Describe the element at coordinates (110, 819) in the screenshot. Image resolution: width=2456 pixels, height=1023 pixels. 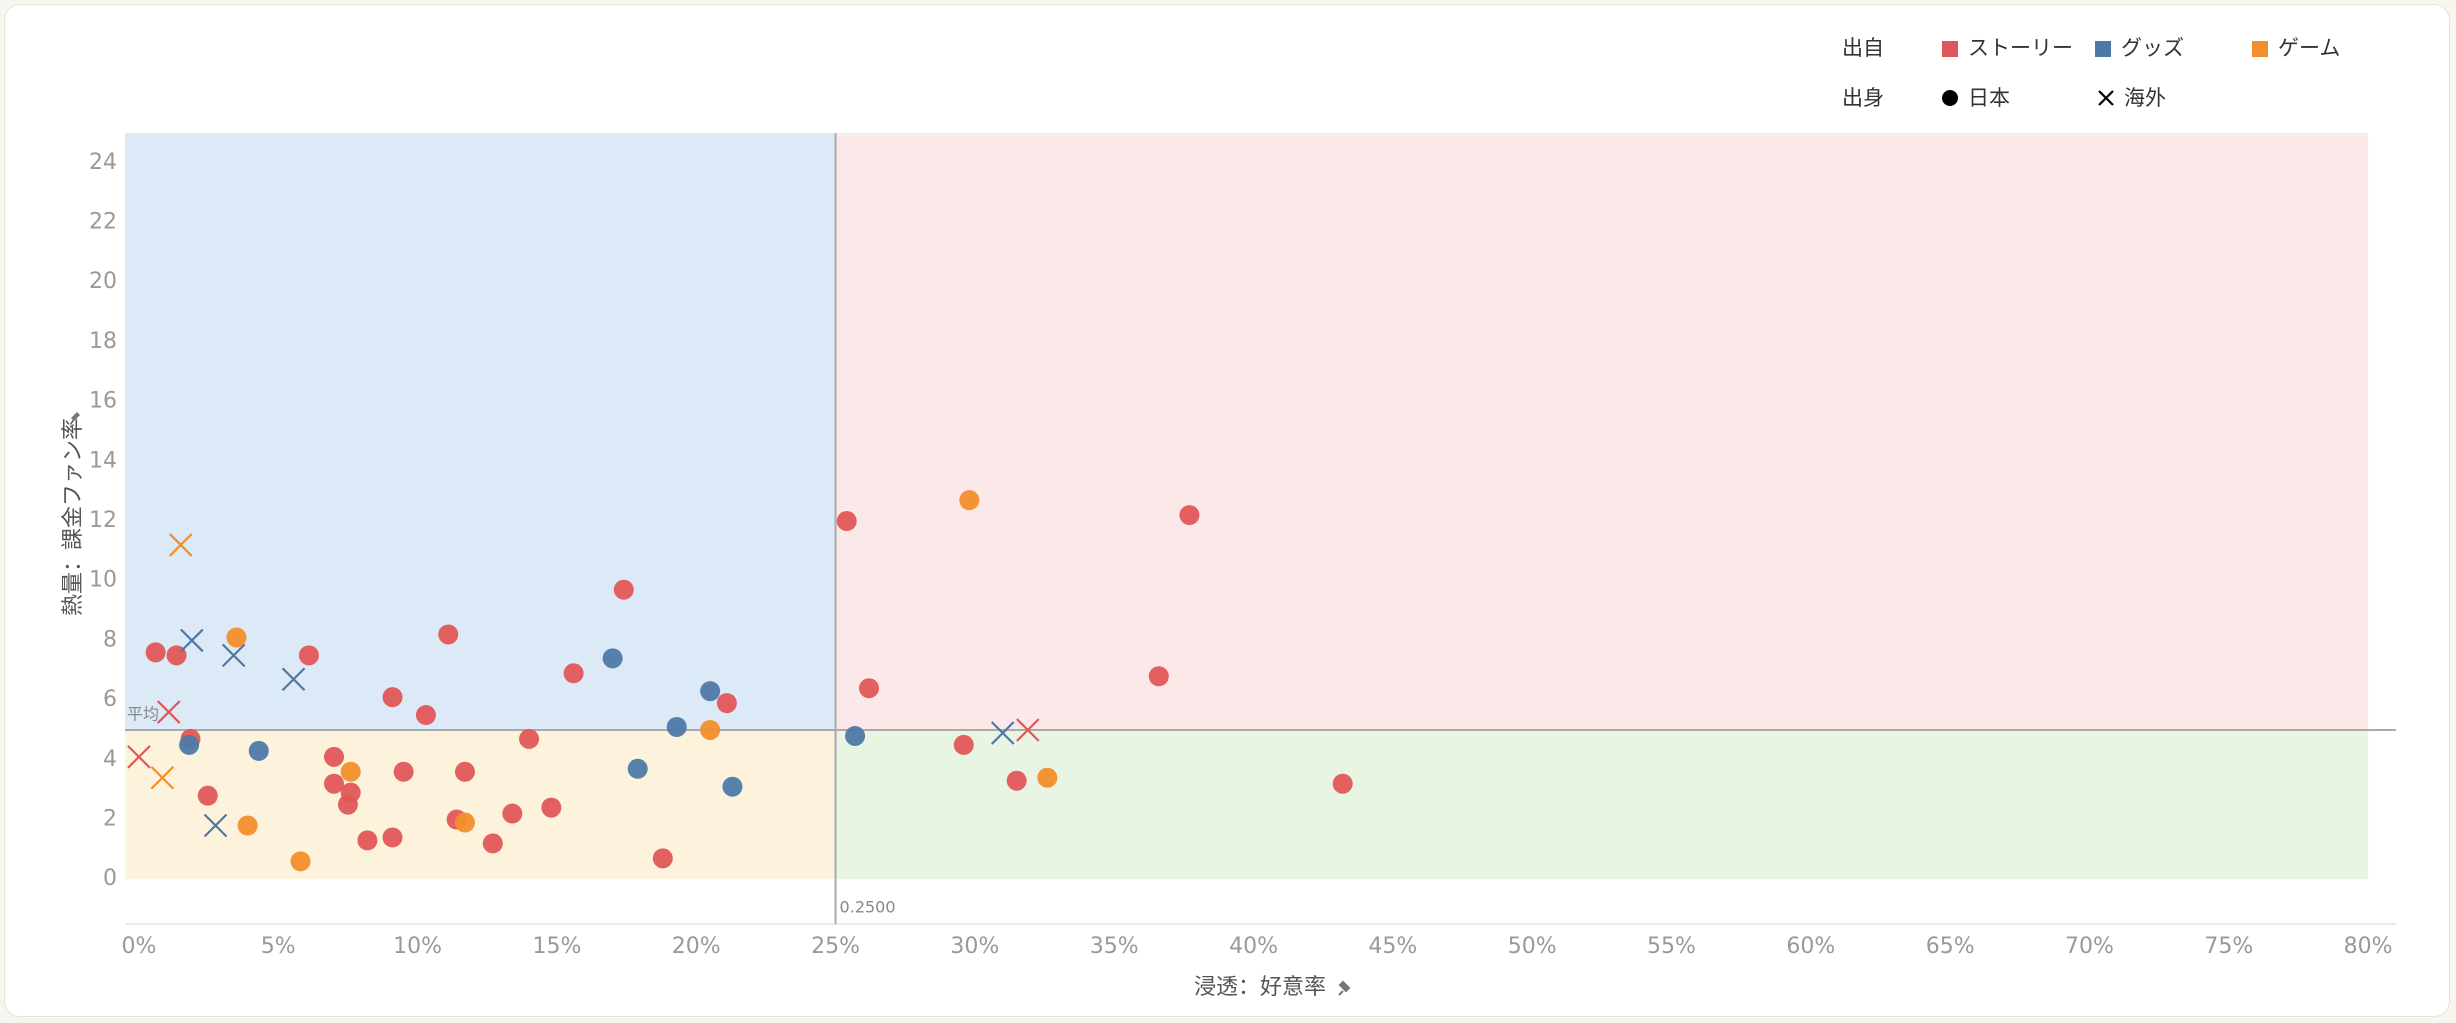
I see `y-tick-label: 2` at that location.